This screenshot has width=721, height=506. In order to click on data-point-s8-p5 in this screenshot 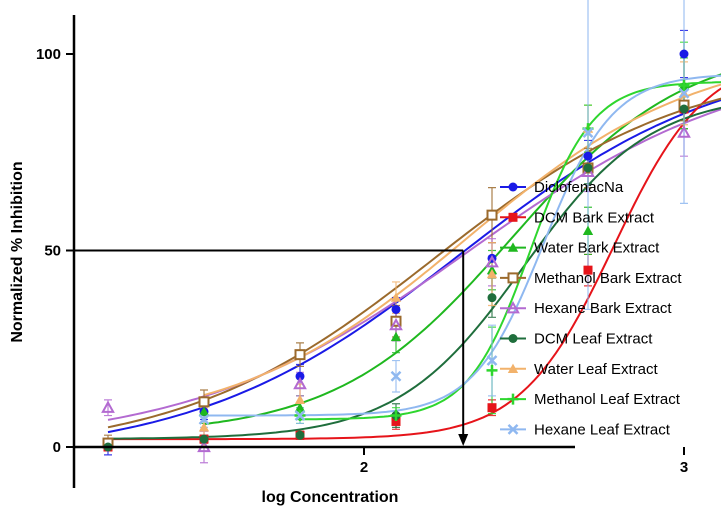, I will do `click(684, 85)`.